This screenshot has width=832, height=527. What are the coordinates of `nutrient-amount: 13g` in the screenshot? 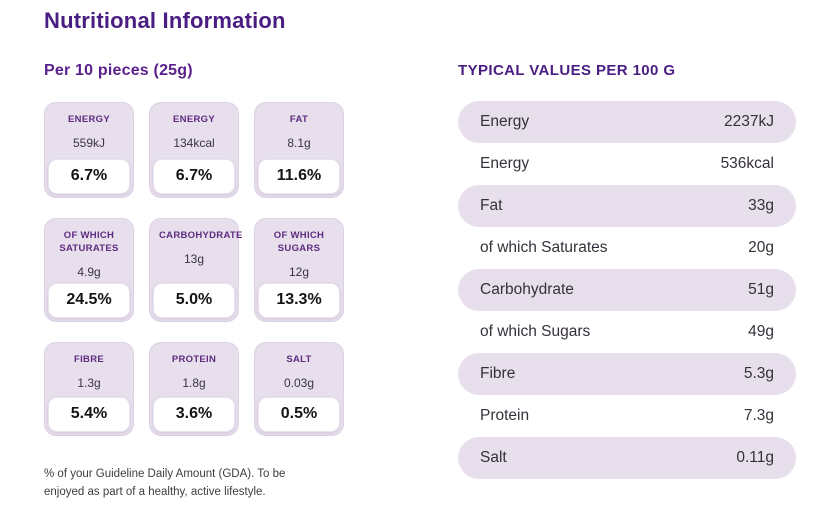 It's located at (194, 258).